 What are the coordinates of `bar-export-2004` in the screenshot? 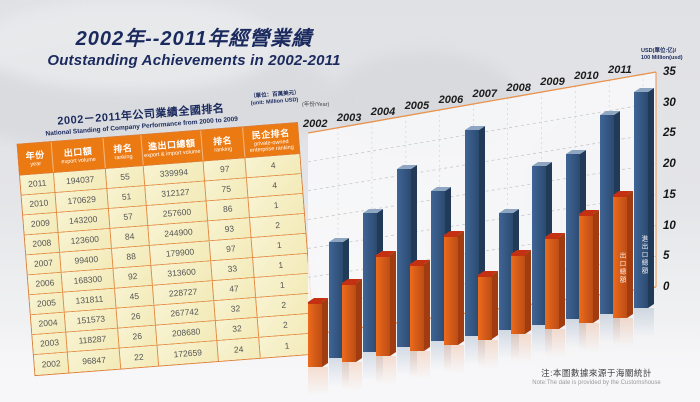 It's located at (382, 306).